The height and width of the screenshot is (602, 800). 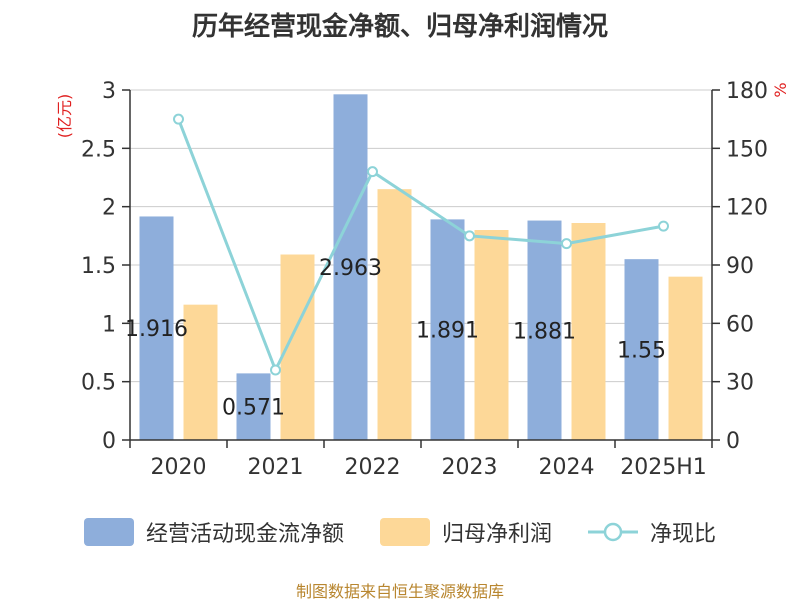 What do you see at coordinates (740, 383) in the screenshot?
I see `y-right-tick-label: 30` at bounding box center [740, 383].